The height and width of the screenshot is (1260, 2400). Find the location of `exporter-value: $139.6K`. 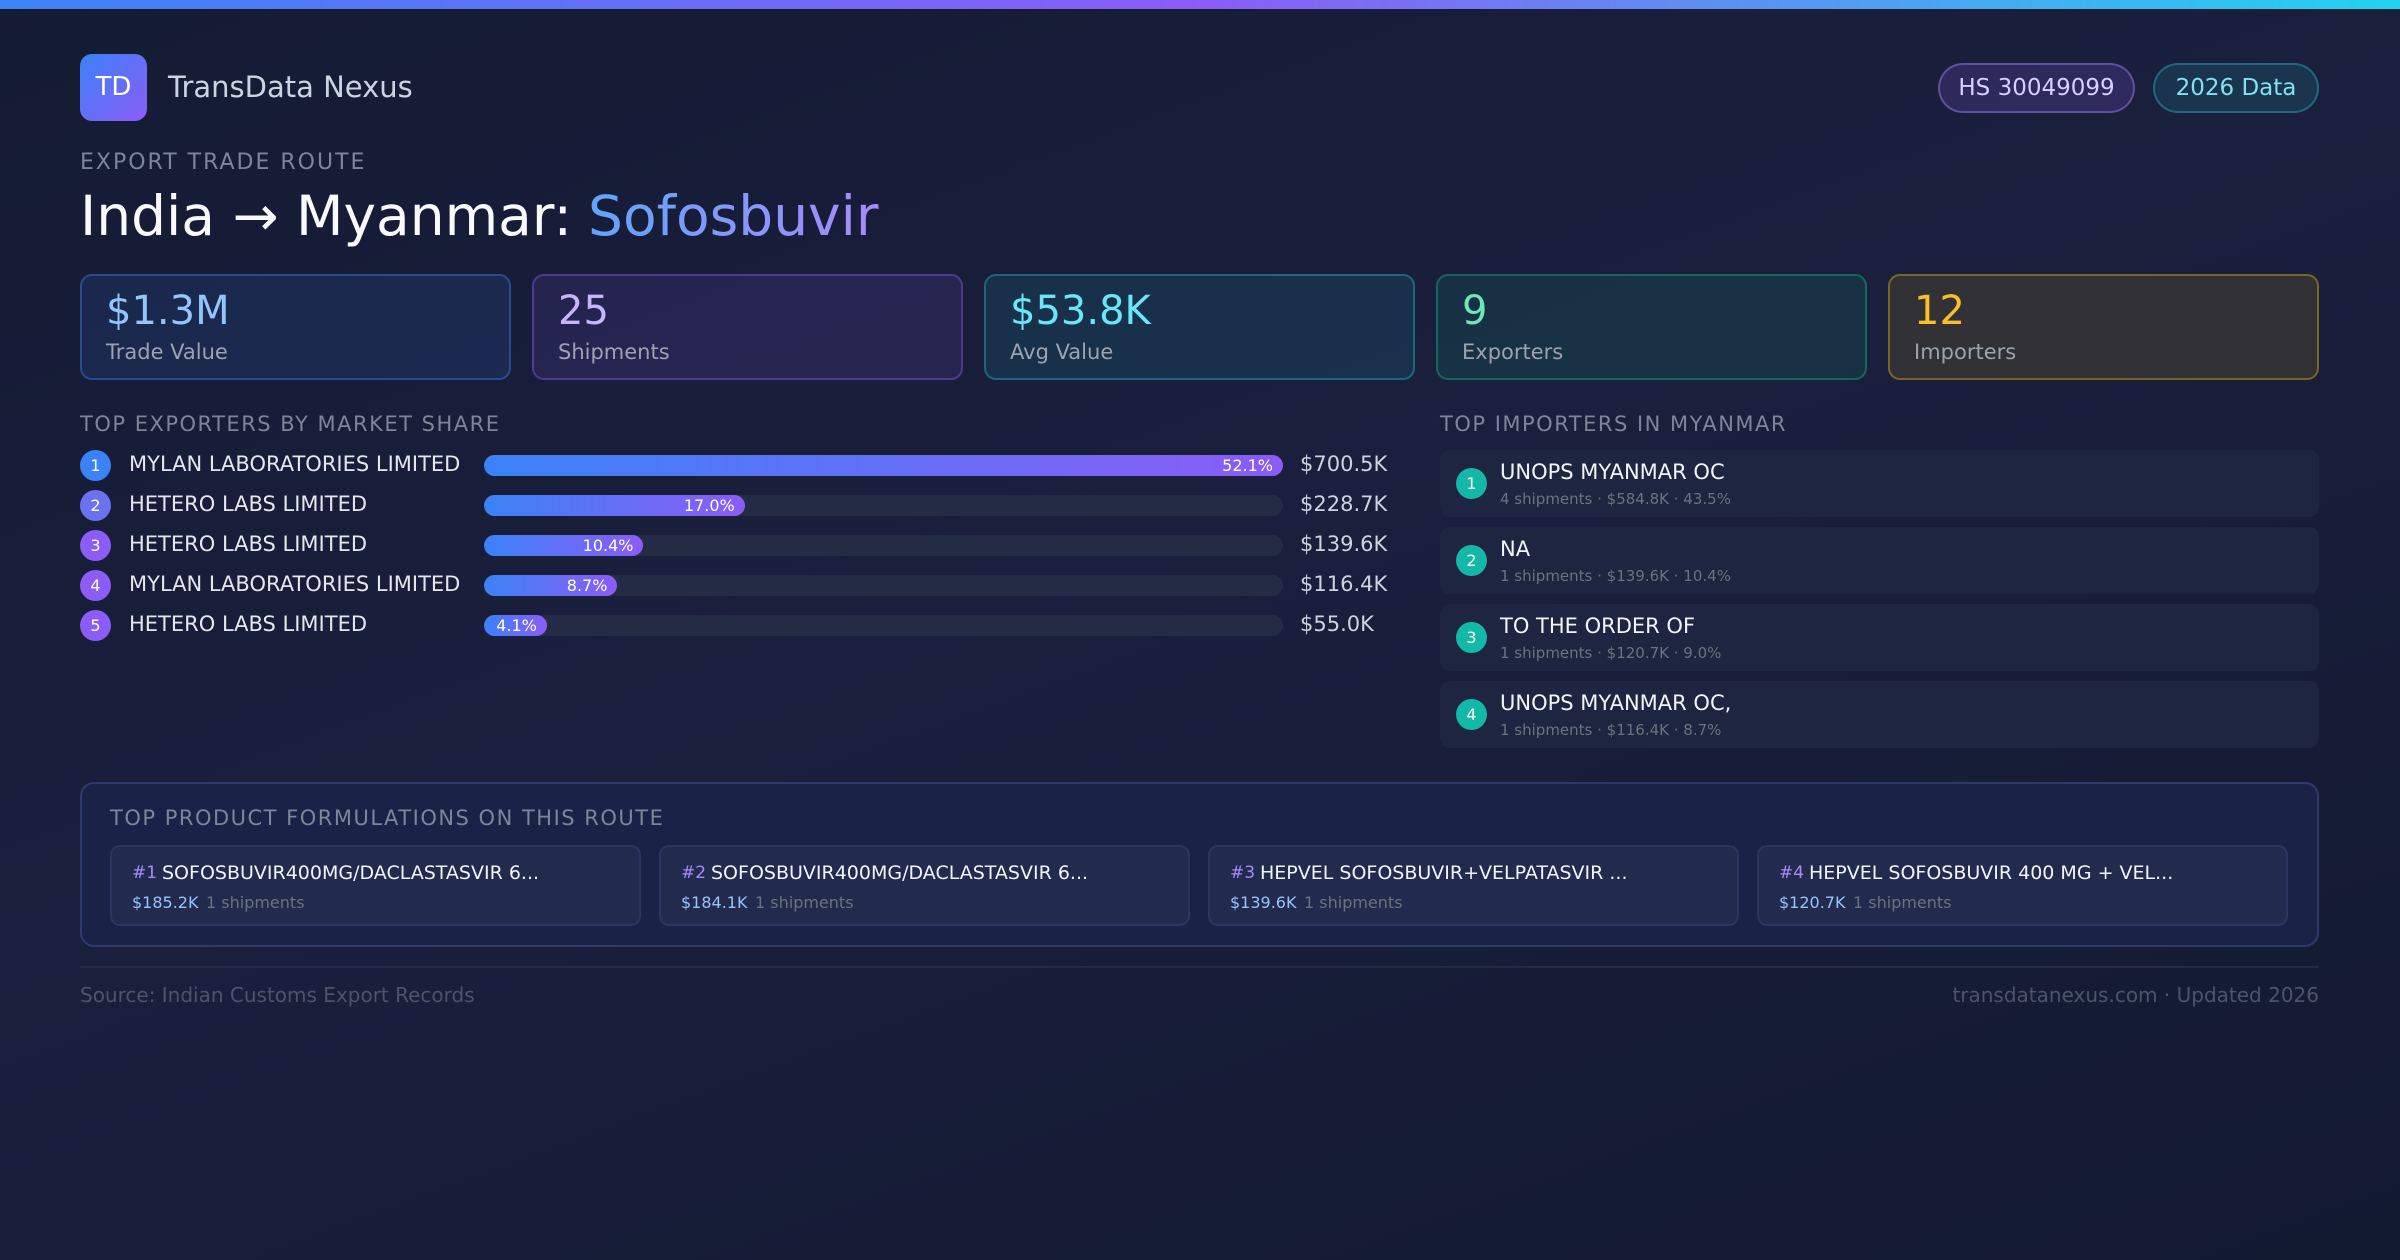

exporter-value: $139.6K is located at coordinates (1344, 544).